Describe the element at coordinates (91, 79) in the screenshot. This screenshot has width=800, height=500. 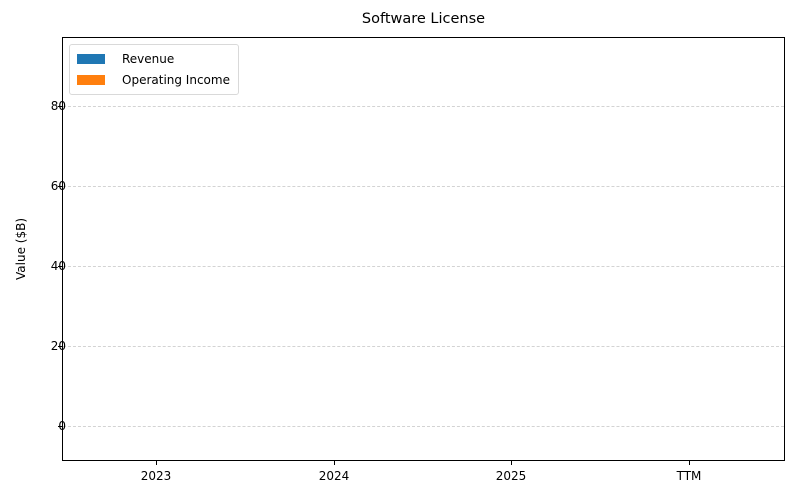
I see `operating-income-swatch-icon` at that location.